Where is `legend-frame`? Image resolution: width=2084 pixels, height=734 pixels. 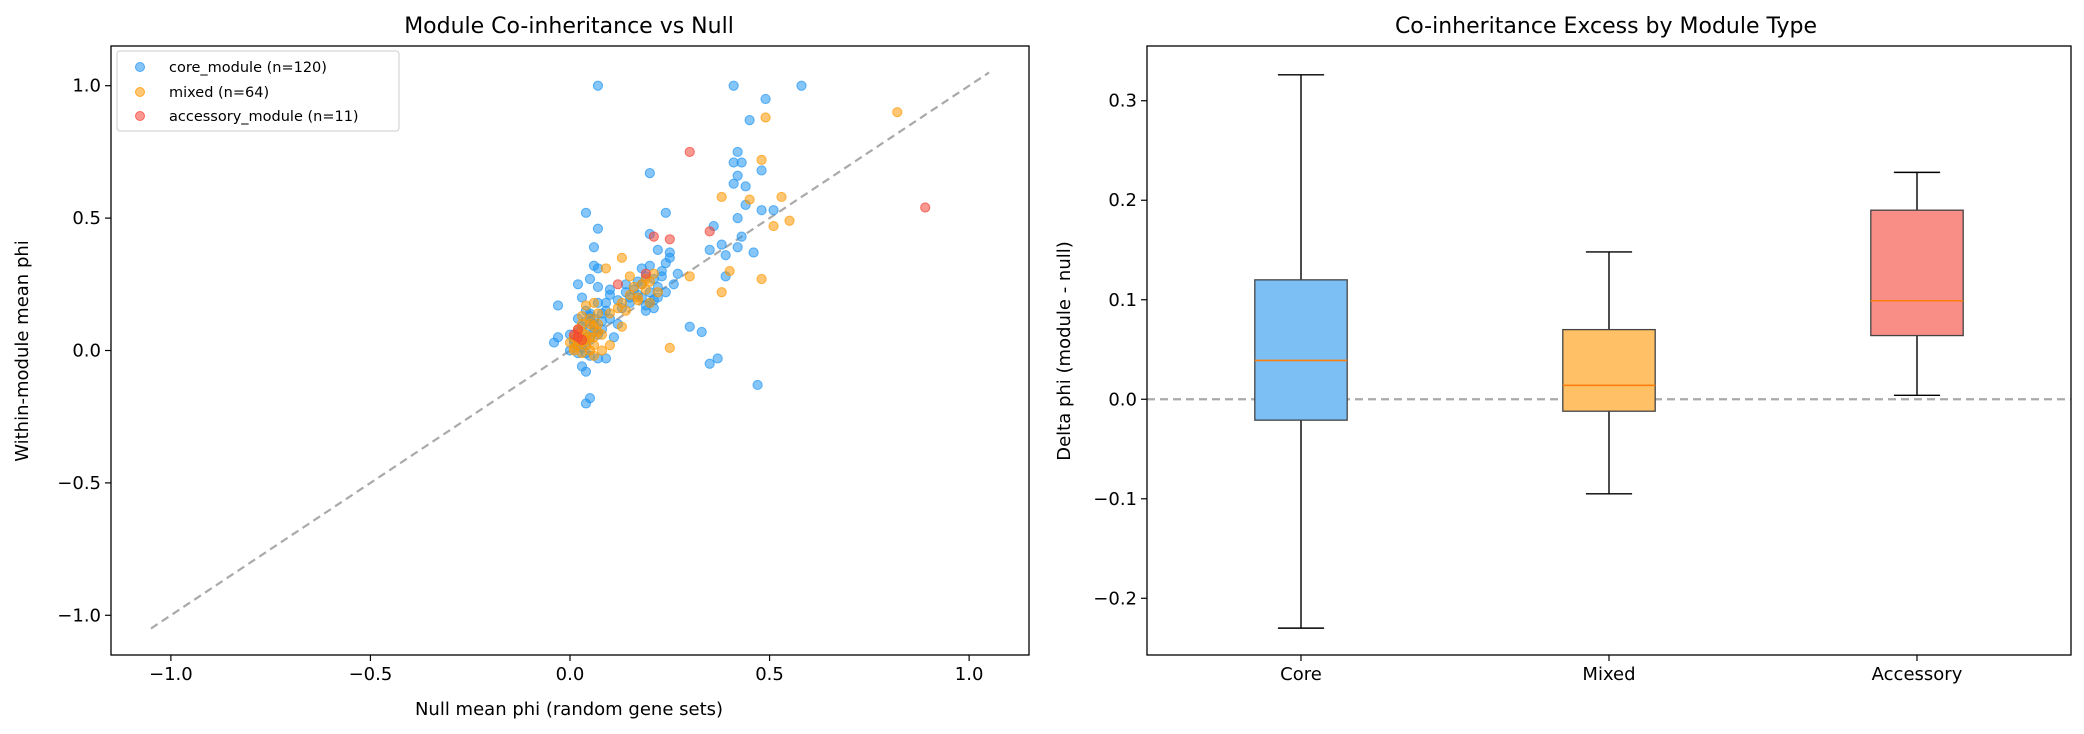 legend-frame is located at coordinates (258, 91).